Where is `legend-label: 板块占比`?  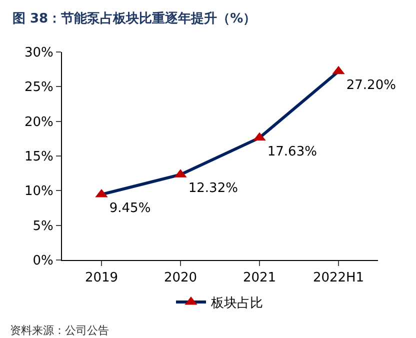
legend-label: 板块占比 is located at coordinates (236, 304).